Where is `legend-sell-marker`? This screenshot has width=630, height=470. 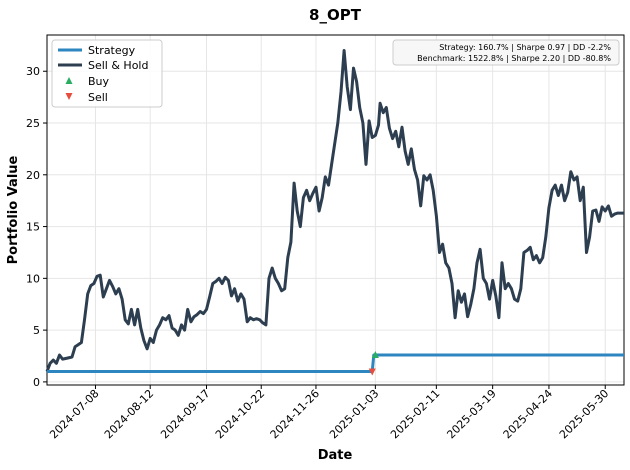 legend-sell-marker is located at coordinates (69, 96).